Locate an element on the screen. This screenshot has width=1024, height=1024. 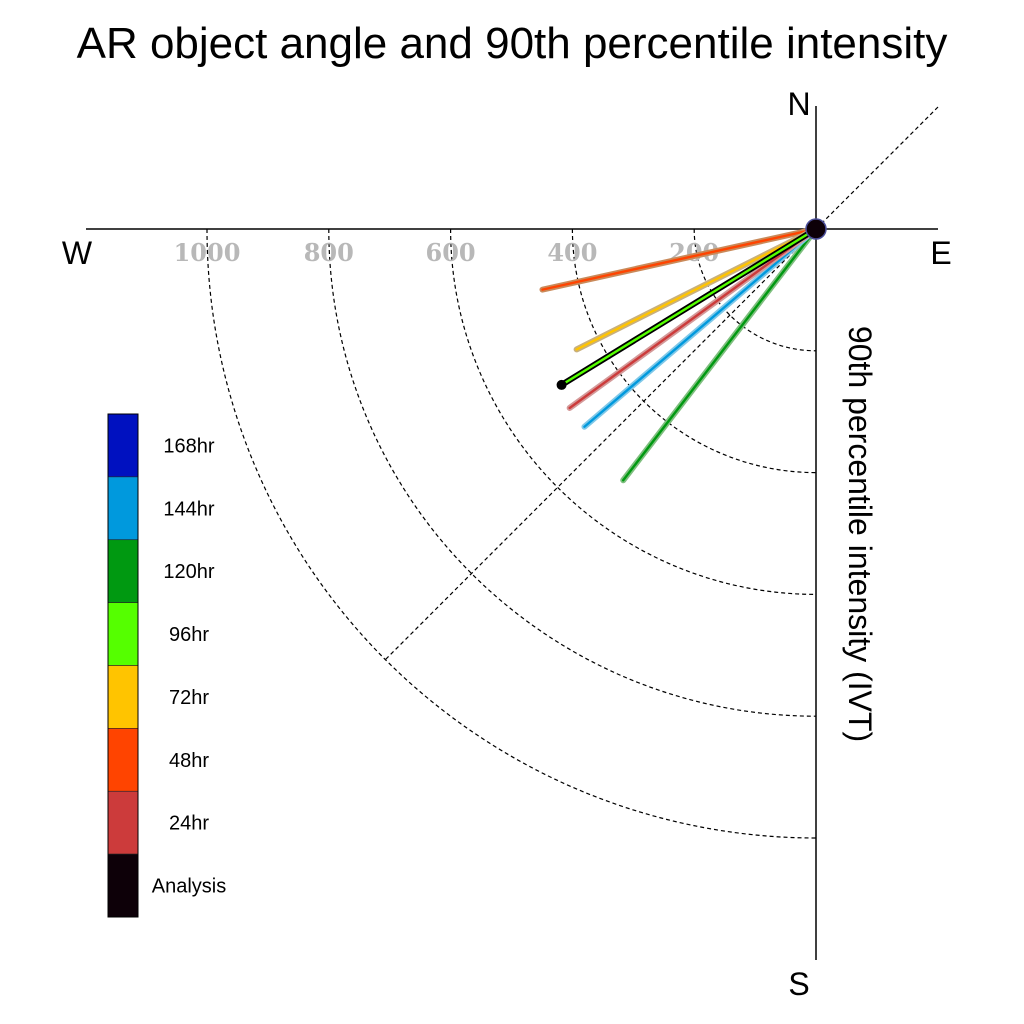
legend-label-Analysis: Analysis is located at coordinates (189, 887).